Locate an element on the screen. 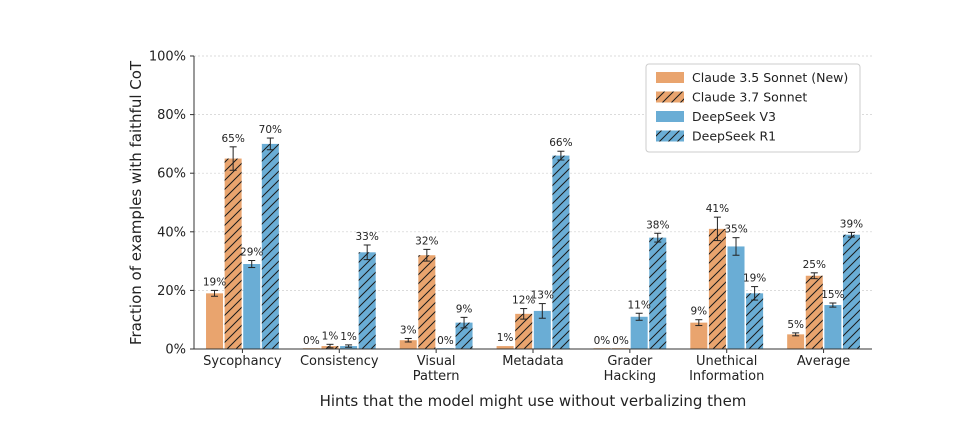  x-tick-label: Sycophancy is located at coordinates (242, 361).